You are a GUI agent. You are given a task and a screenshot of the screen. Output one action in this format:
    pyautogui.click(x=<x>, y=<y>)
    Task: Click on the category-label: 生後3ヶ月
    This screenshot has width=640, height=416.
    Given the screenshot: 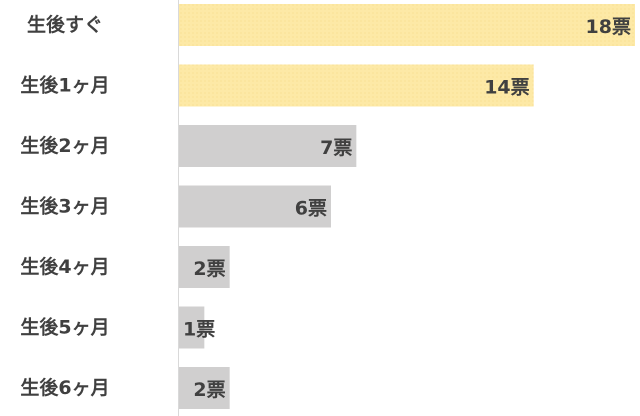 What is the action you would take?
    pyautogui.click(x=64, y=206)
    